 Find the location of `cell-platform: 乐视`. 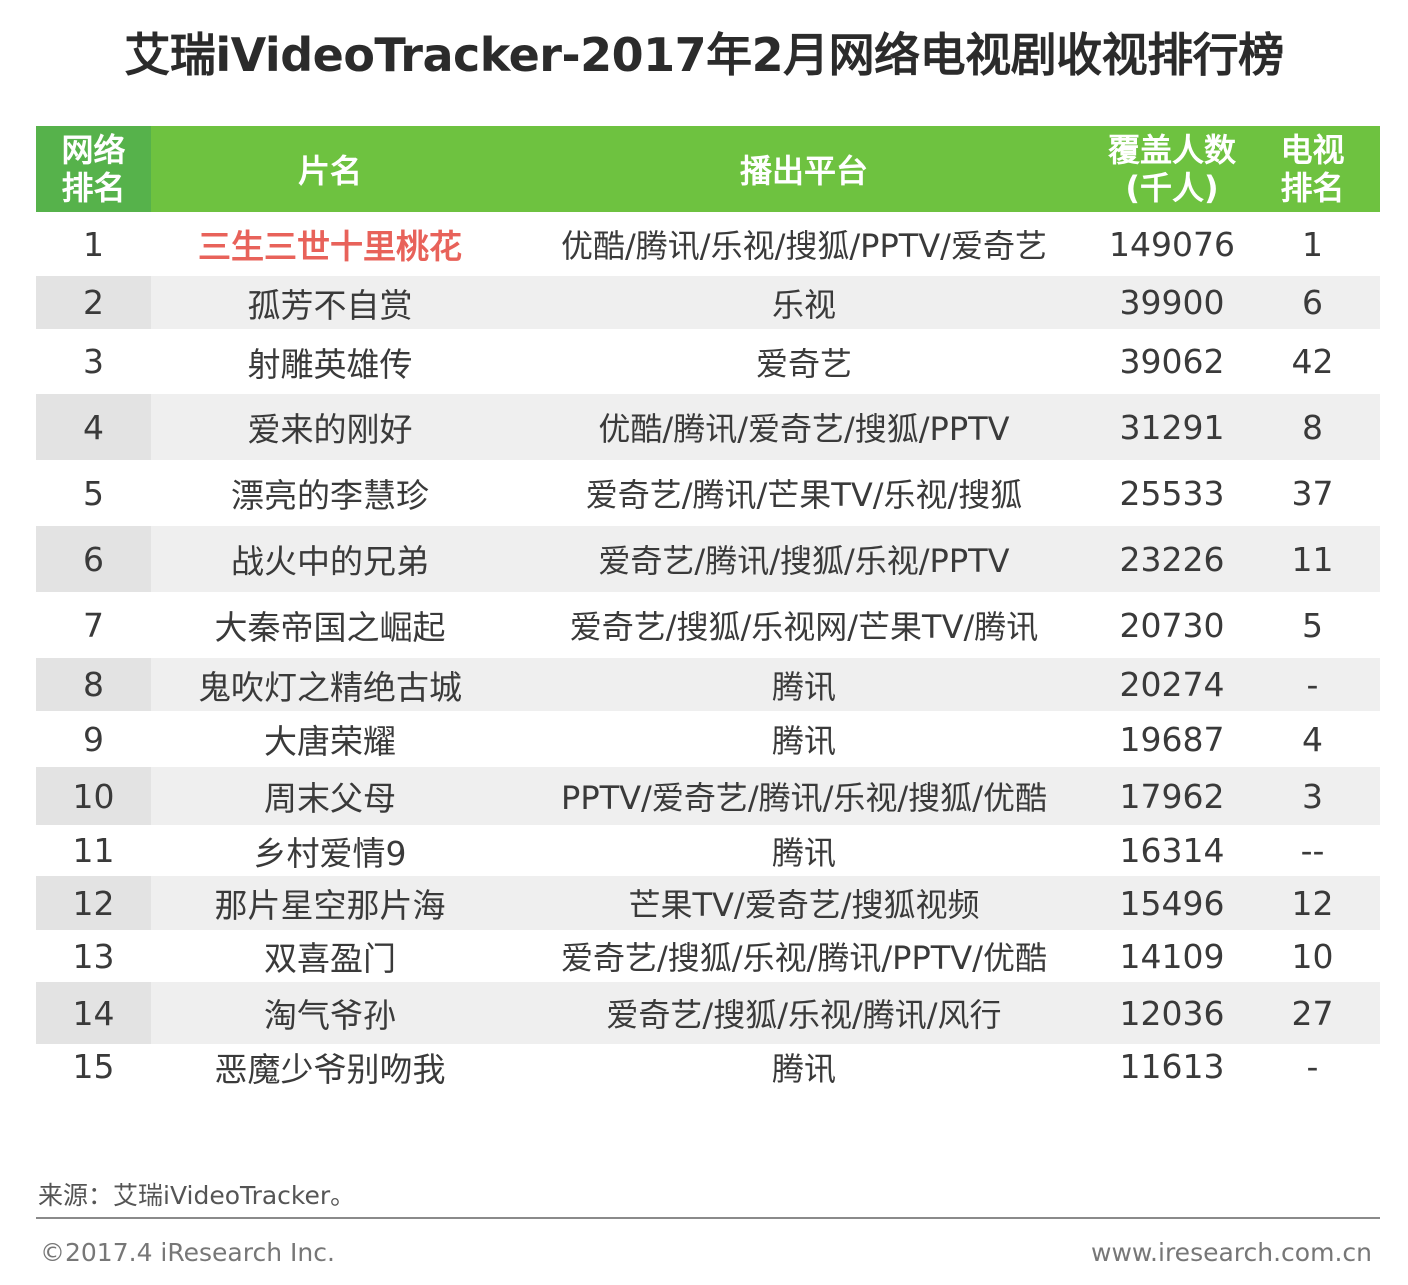

cell-platform: 乐视 is located at coordinates (804, 302).